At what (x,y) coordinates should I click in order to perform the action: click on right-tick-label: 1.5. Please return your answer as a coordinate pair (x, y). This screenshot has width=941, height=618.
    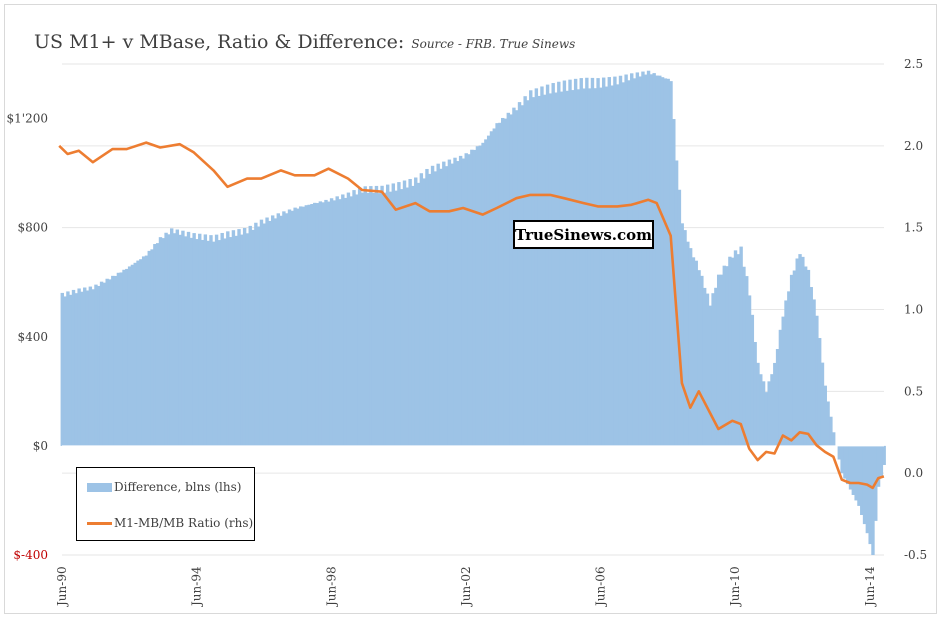
    Looking at the image, I should click on (913, 228).